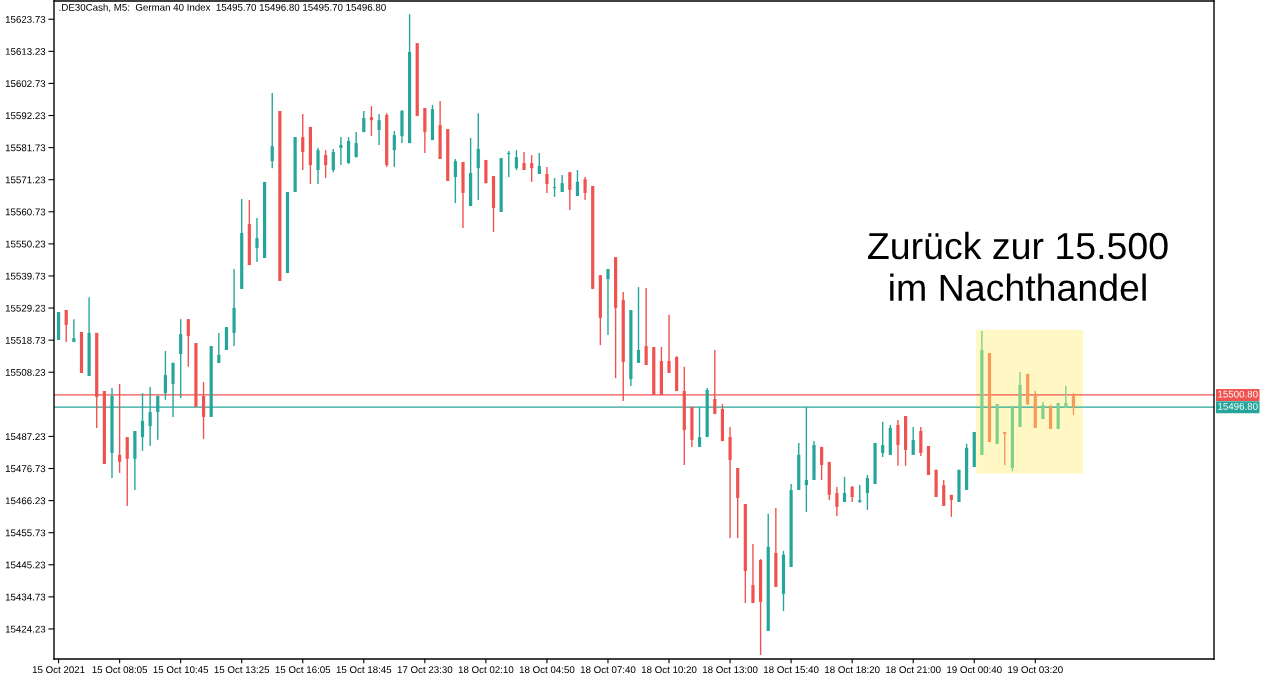 This screenshot has height=681, width=1272. Describe the element at coordinates (486, 670) in the screenshot. I see `x-tick-label: 18 Oct 02:10` at that location.